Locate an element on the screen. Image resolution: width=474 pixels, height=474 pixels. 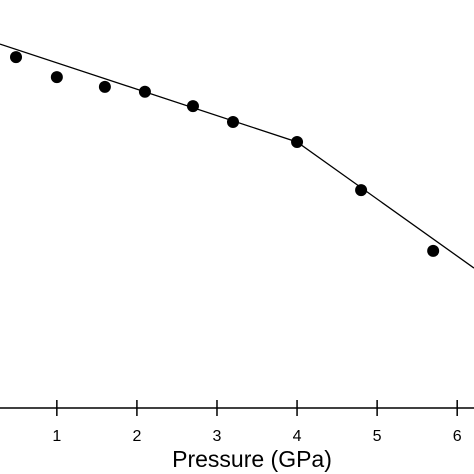
x-tick-label: 1 is located at coordinates (56, 436).